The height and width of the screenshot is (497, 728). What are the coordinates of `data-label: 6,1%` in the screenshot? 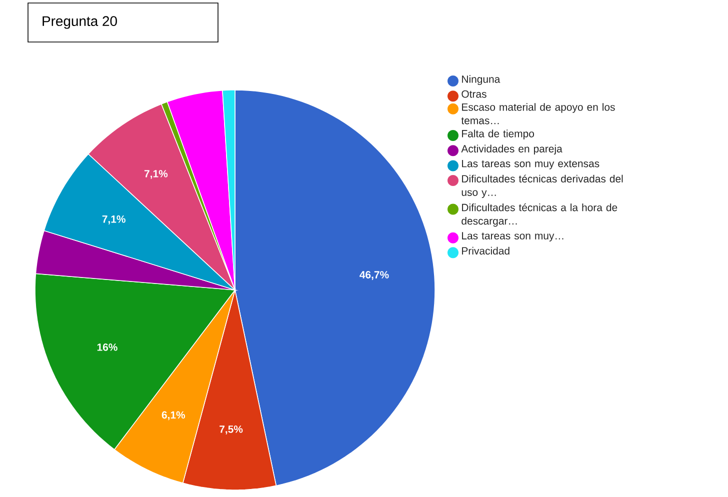 It's located at (174, 415).